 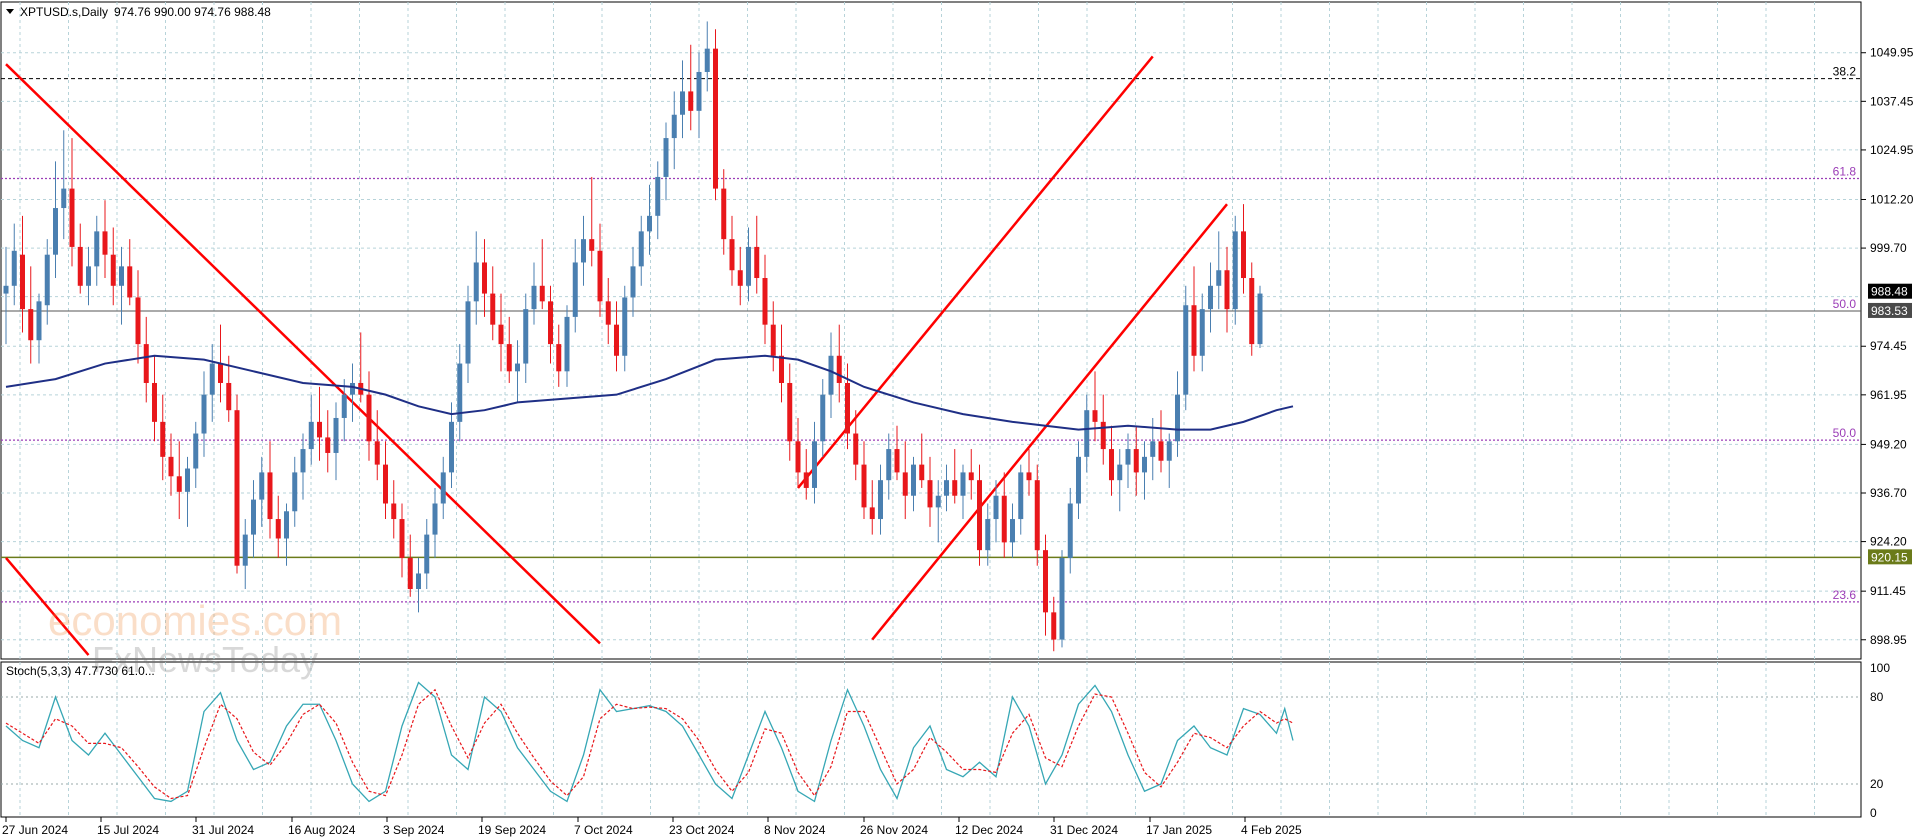 I want to click on price-tick-label: 1024.95, so click(x=1892, y=150).